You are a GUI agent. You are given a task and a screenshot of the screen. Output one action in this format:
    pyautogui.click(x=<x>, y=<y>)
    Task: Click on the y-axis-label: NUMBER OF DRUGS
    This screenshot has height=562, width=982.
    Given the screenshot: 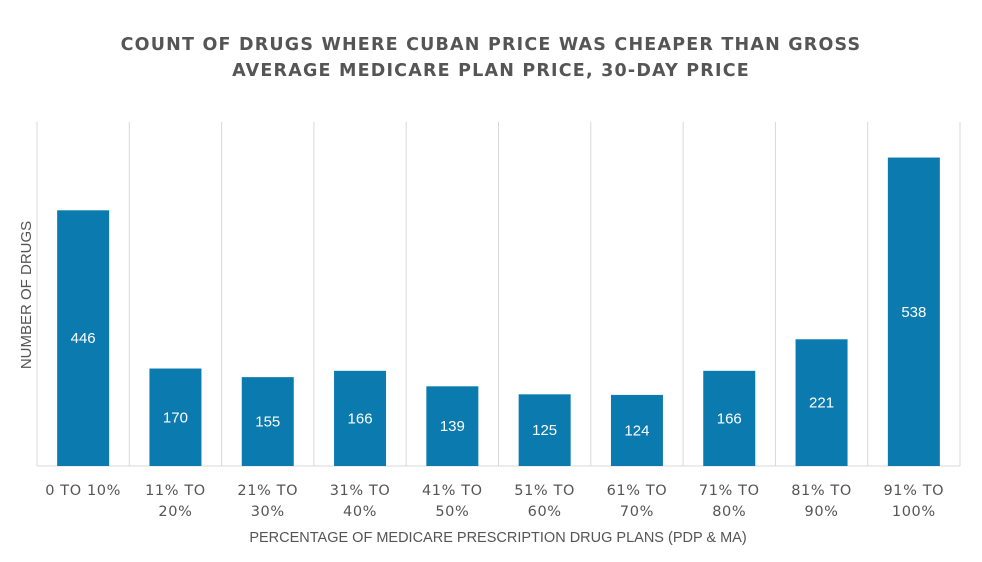 What is the action you would take?
    pyautogui.click(x=26, y=295)
    